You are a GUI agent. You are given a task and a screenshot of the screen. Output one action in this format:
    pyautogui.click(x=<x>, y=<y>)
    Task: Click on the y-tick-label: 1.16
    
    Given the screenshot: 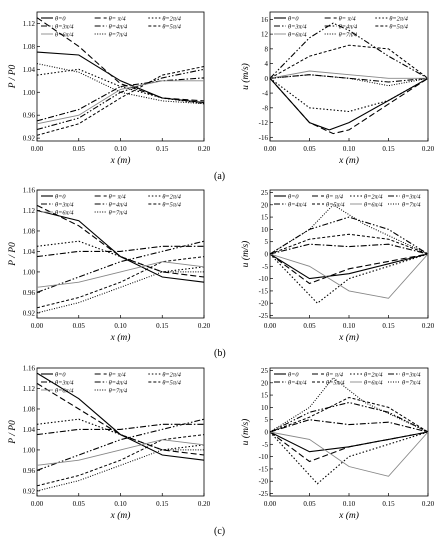 What is the action you would take?
    pyautogui.click(x=29, y=191)
    